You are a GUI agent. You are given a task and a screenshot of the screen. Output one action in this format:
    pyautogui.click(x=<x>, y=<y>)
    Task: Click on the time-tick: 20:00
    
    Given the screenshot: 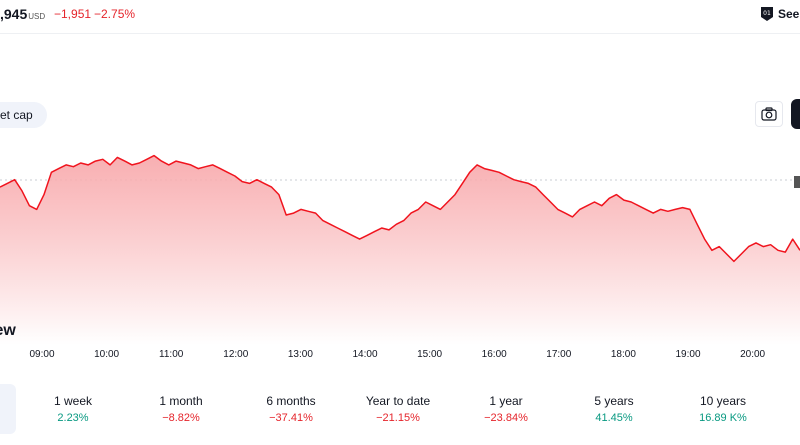 What is the action you would take?
    pyautogui.click(x=753, y=354)
    